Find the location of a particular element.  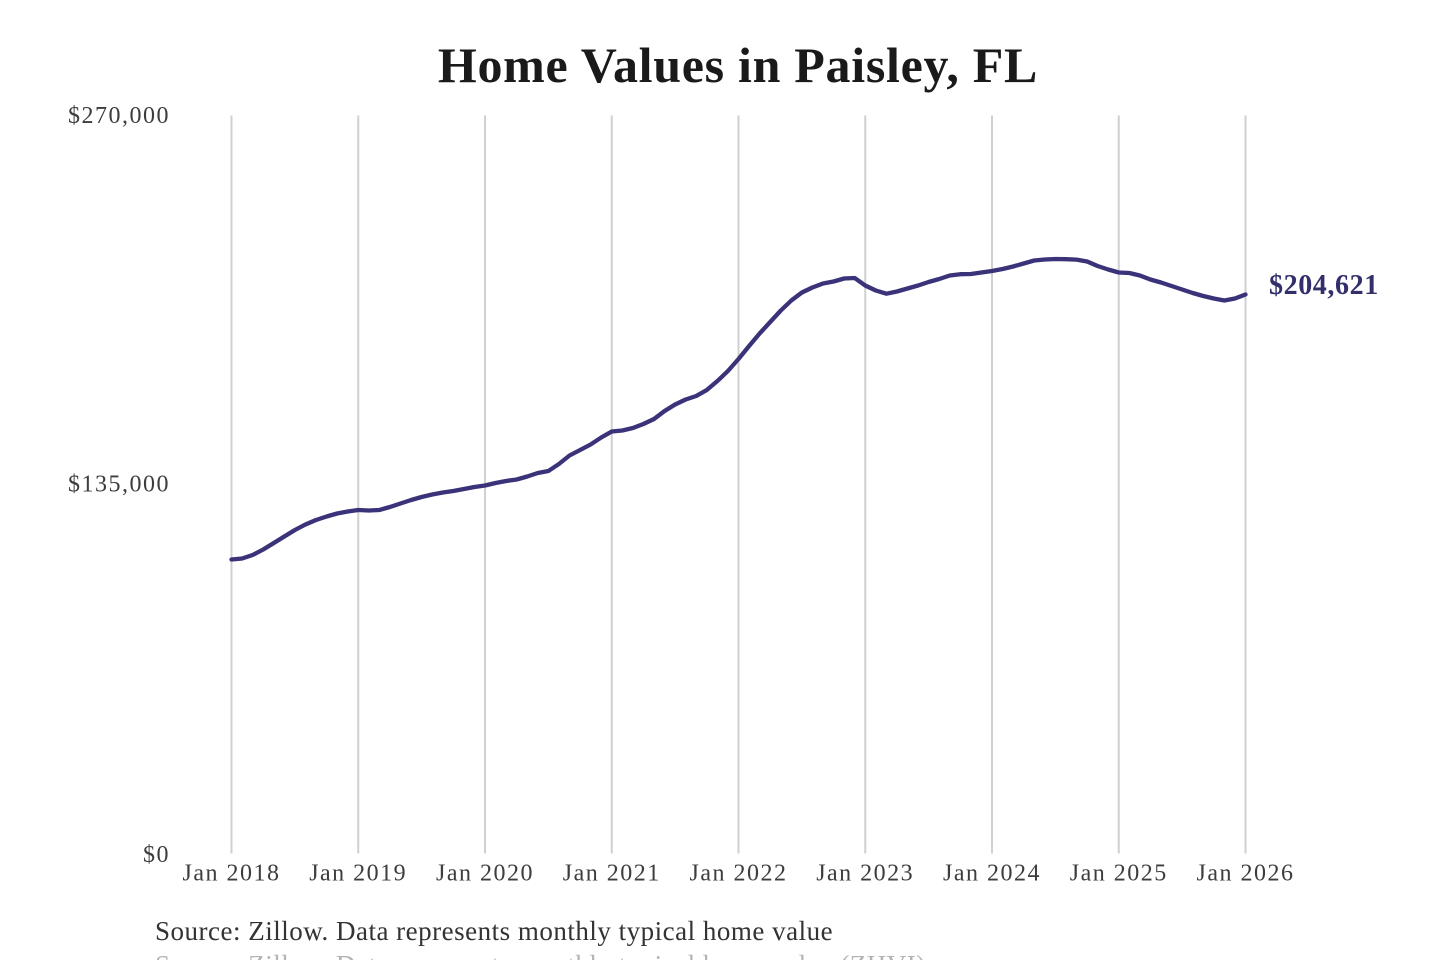

svg-text: Jan 2026 is located at coordinates (1246, 874).